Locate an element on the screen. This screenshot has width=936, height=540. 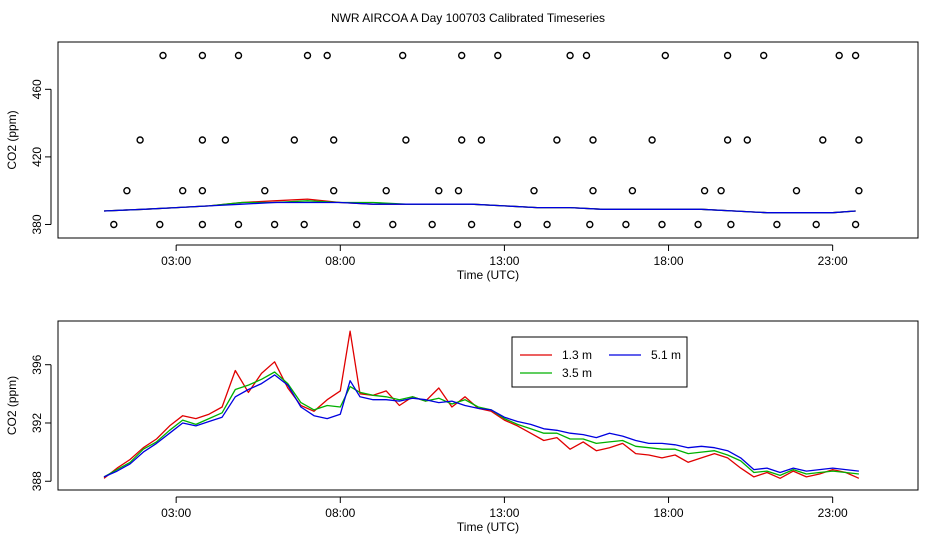
y-tick-label: 388 is located at coordinates (37, 481).